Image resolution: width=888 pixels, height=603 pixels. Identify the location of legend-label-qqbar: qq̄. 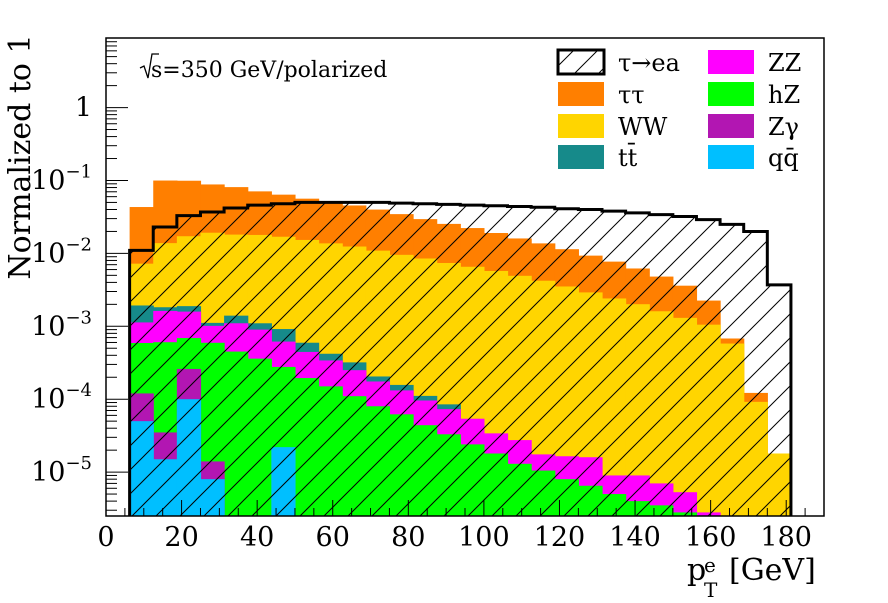
(783, 158).